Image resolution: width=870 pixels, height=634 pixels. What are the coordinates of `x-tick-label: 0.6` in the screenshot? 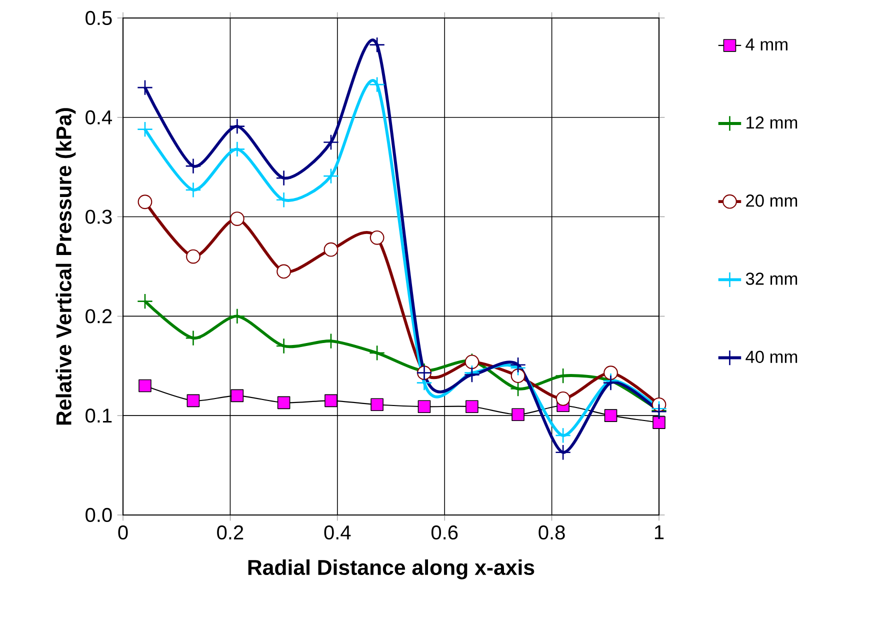 It's located at (444, 532).